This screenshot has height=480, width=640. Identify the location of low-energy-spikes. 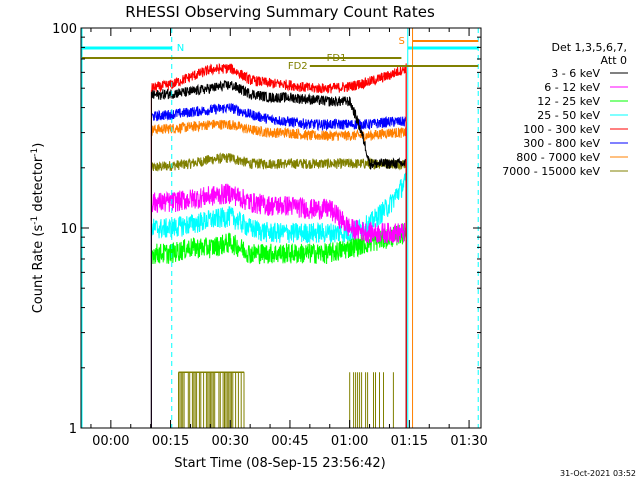
(211, 400).